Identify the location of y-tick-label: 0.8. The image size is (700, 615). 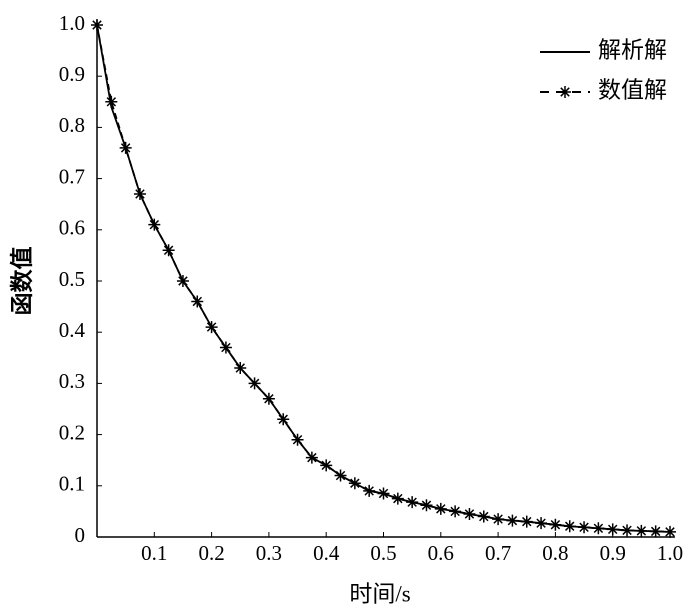
(72, 125).